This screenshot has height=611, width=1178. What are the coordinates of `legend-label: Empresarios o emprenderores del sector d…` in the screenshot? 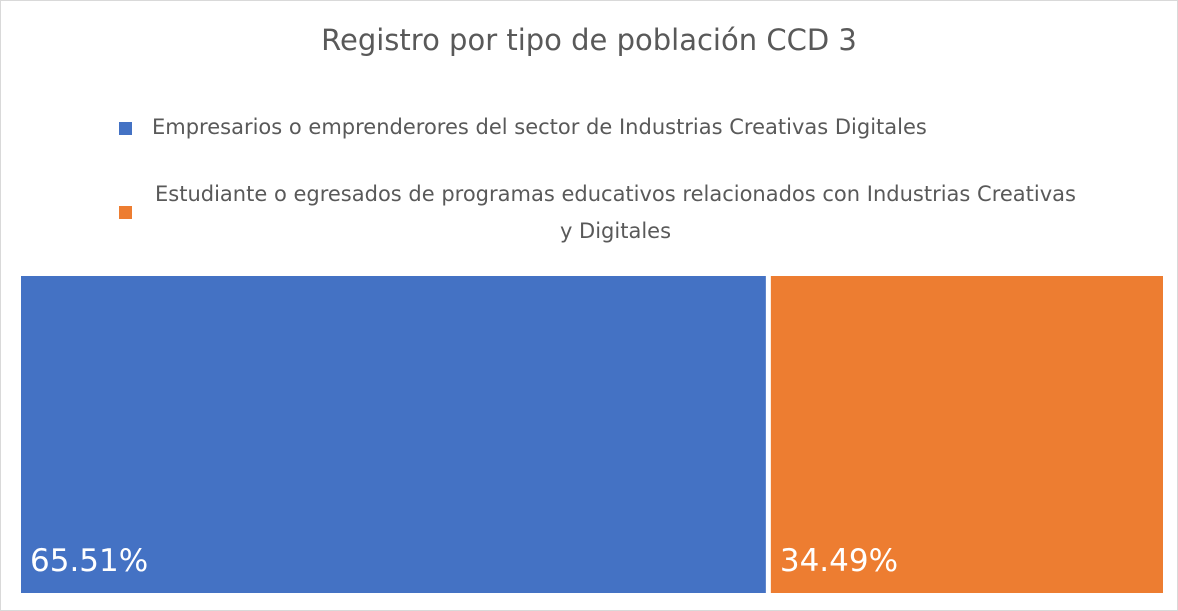 It's located at (539, 127).